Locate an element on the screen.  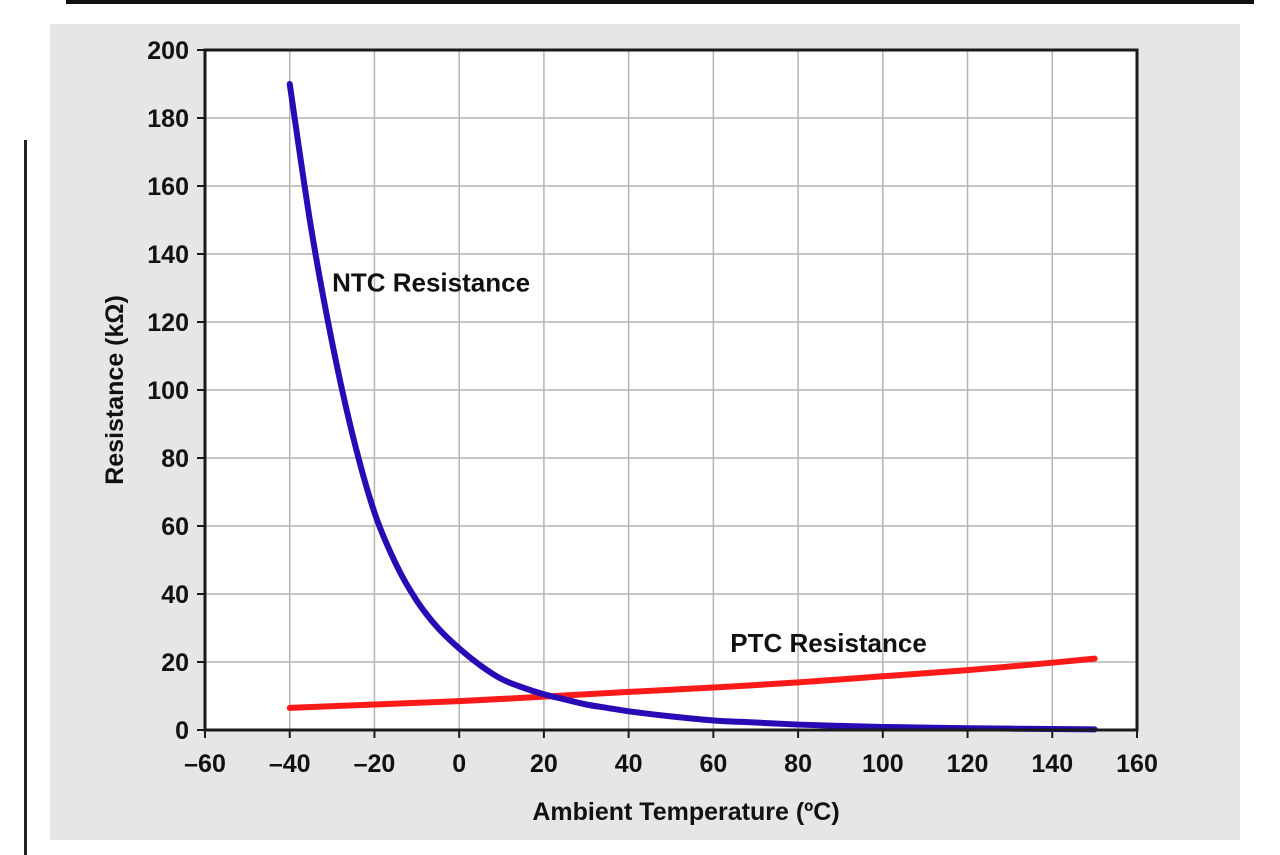
x-tick-label: 0 is located at coordinates (459, 764).